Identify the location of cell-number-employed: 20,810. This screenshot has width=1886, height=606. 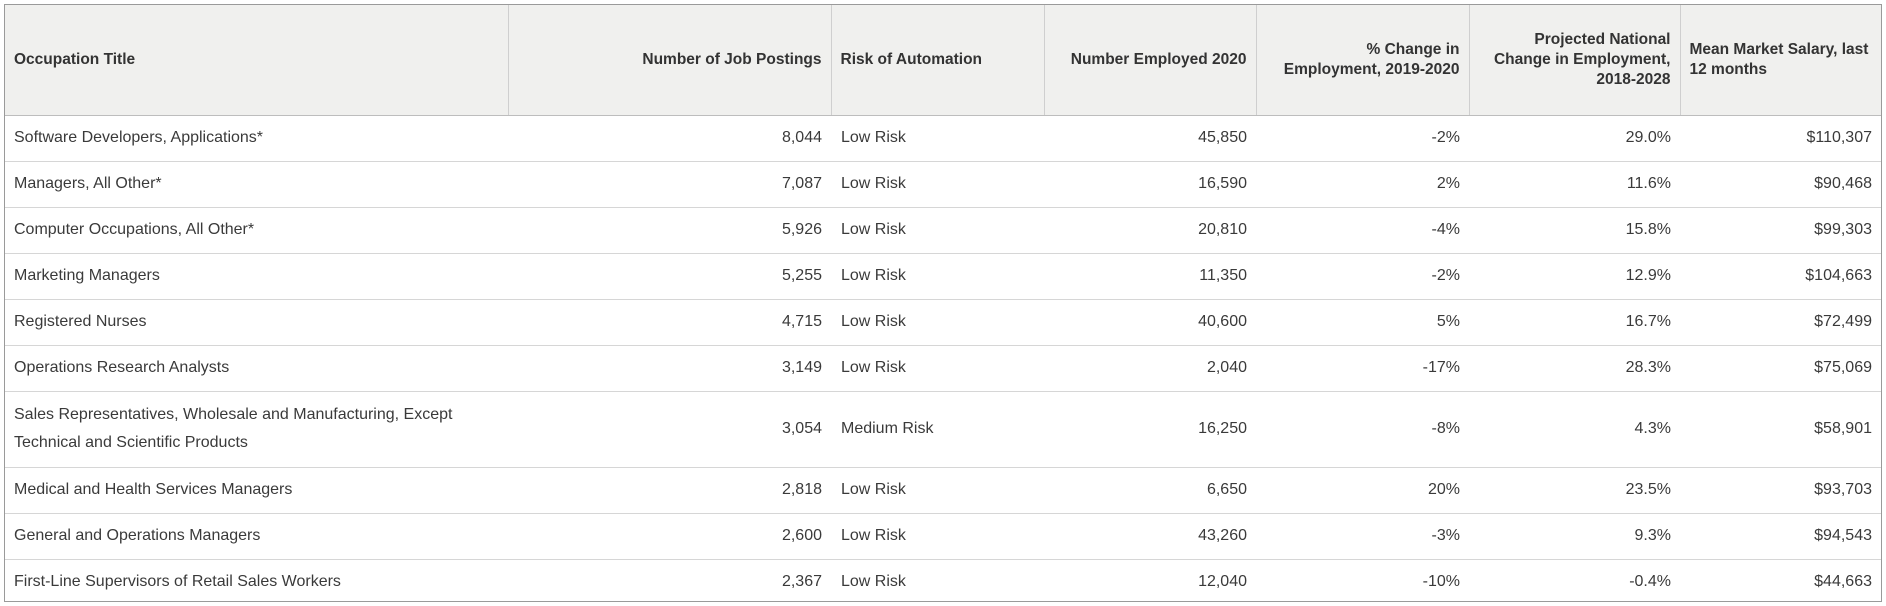
(1150, 230).